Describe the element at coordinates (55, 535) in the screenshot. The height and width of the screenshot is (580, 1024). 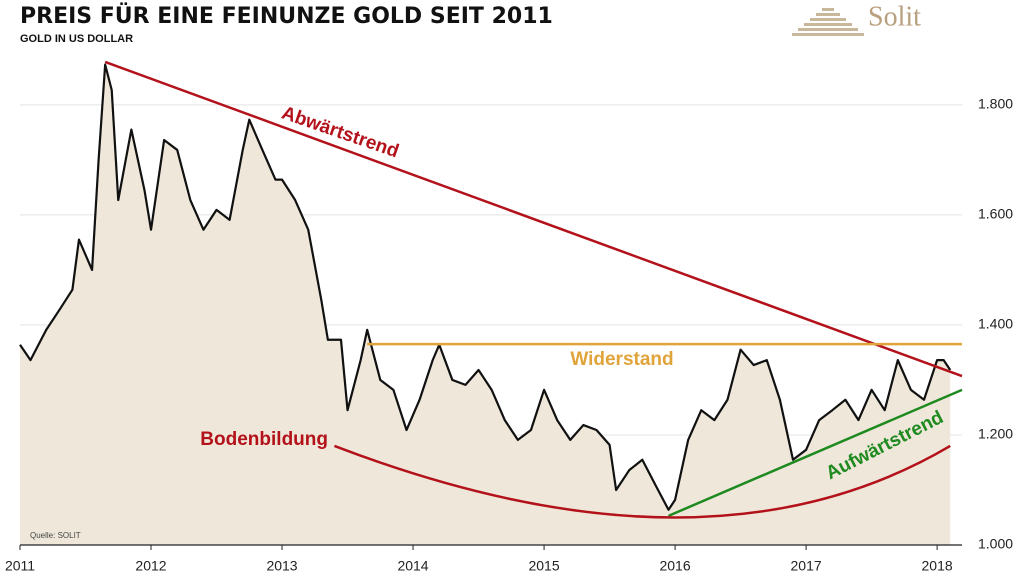
I see `source-note: Quelle: SOLIT` at that location.